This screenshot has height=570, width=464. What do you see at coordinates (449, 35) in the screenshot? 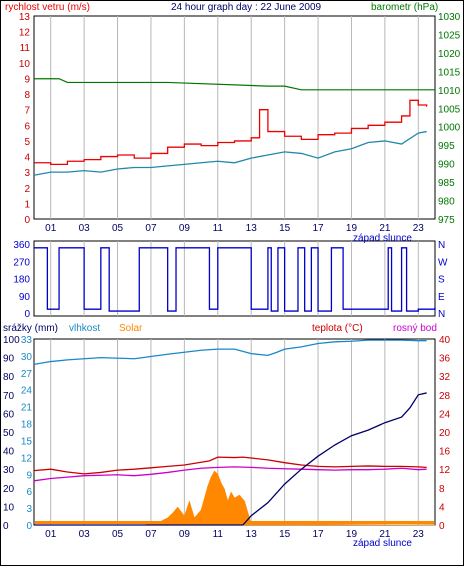
I see `pressure-tick-label: 1025` at bounding box center [449, 35].